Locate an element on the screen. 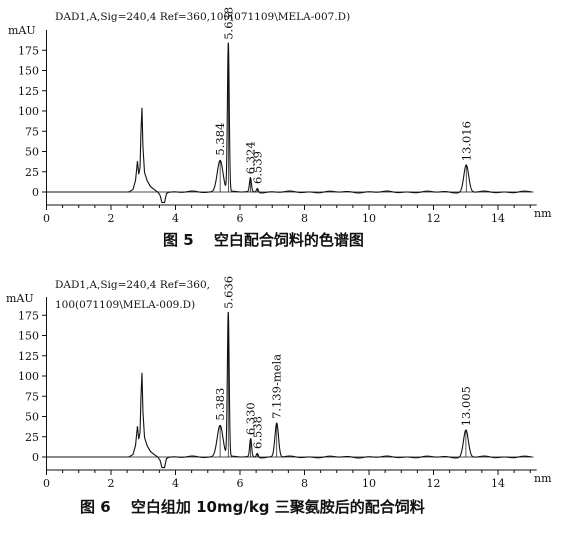  peak-label: 6.324 is located at coordinates (250, 157).